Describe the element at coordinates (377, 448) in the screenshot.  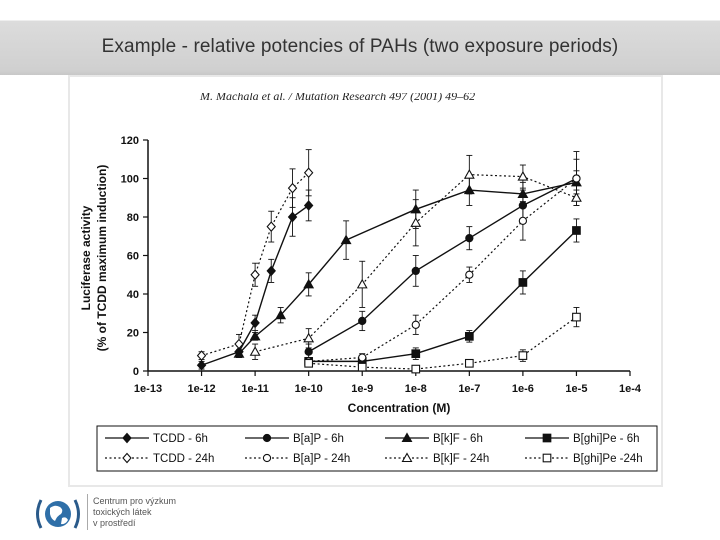
I see `legend-box` at that location.